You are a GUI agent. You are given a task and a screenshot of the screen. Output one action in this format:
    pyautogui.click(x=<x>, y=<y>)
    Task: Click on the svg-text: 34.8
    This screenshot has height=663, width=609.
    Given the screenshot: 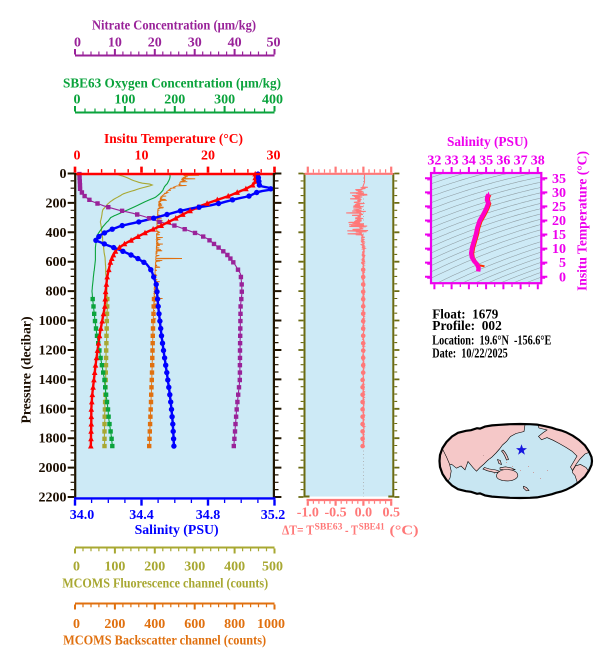 What is the action you would take?
    pyautogui.click(x=208, y=515)
    